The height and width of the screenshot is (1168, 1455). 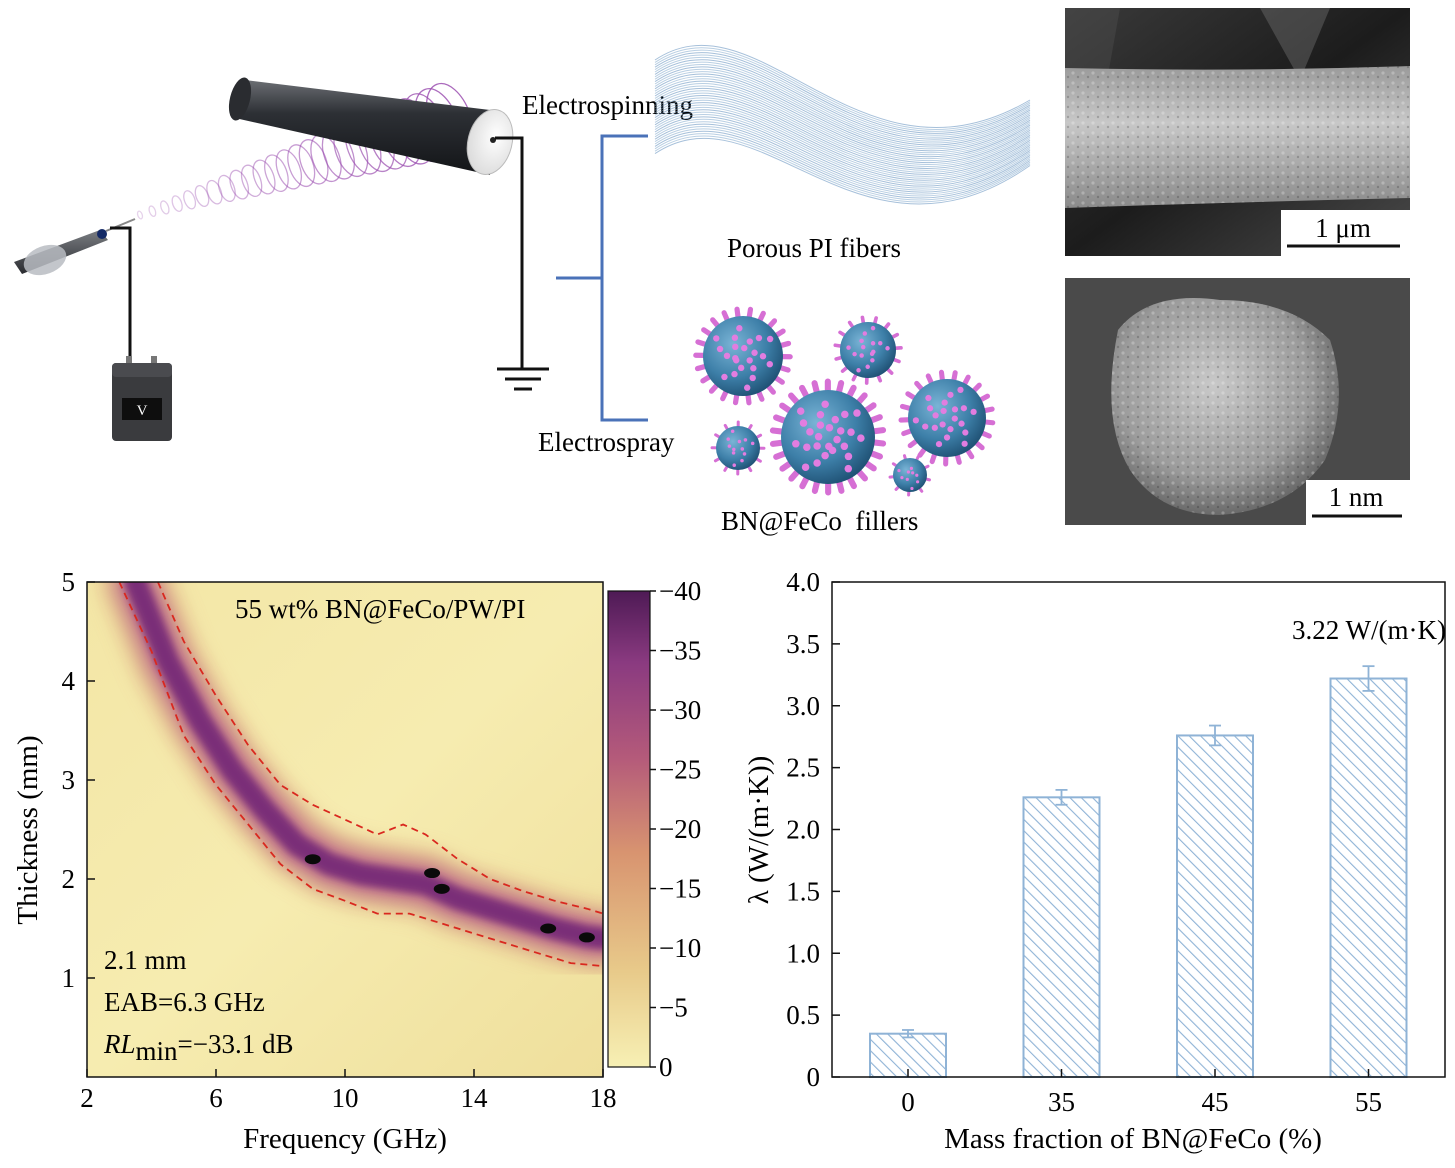 I want to click on heatmap-x-tick-label: 18, so click(x=603, y=1098).